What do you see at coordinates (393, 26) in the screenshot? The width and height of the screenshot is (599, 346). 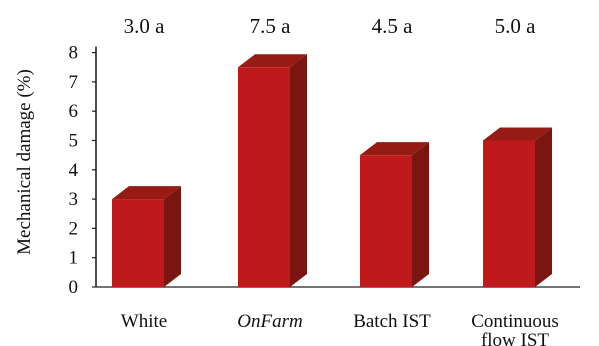 I see `data-label: 4.5 a` at bounding box center [393, 26].